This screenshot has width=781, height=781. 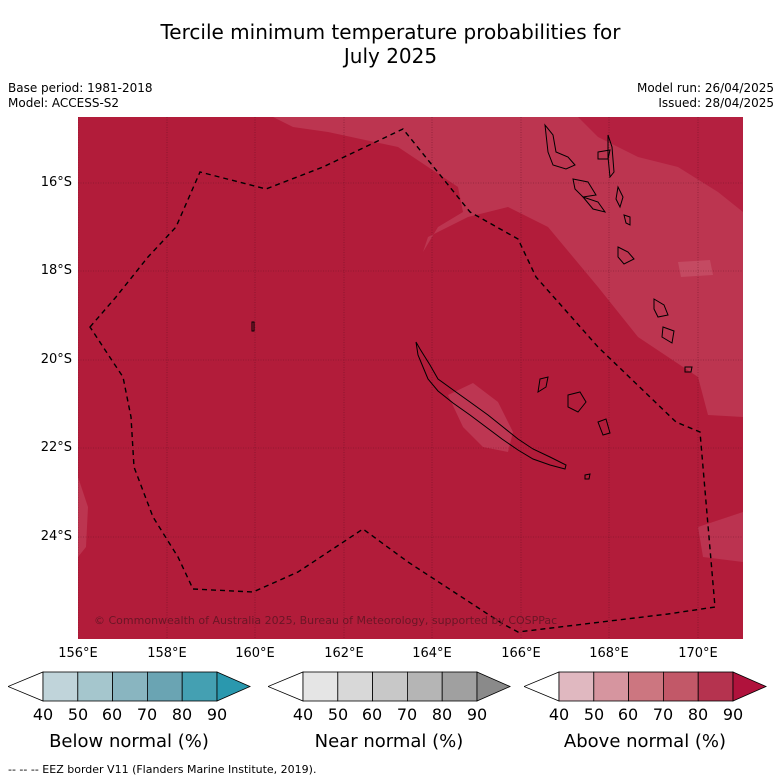 What do you see at coordinates (609, 653) in the screenshot?
I see `lon-label: 168°E` at bounding box center [609, 653].